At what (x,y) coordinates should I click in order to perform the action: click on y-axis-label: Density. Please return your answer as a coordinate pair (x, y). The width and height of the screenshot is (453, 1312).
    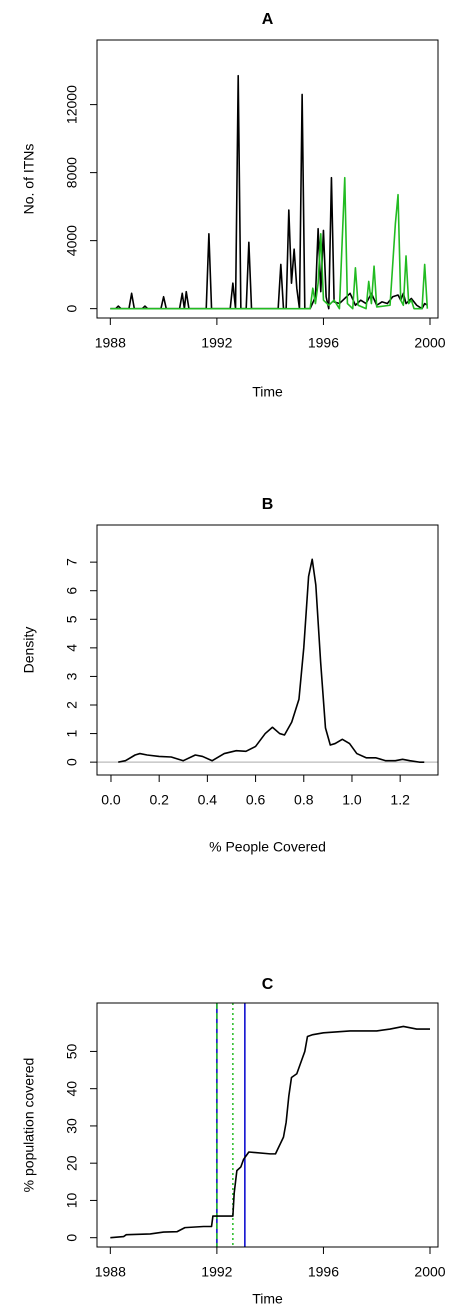
    Looking at the image, I should click on (29, 650).